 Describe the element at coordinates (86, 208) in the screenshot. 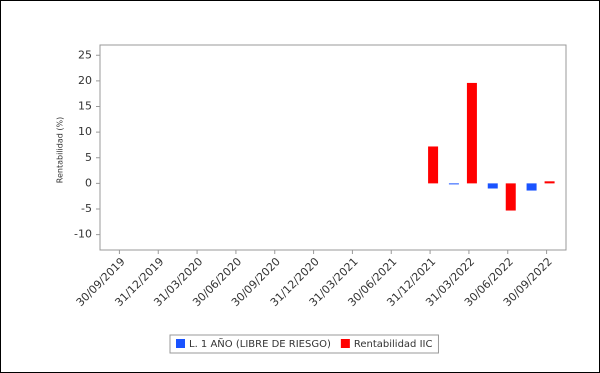

I see `y-tick-label: -5` at that location.